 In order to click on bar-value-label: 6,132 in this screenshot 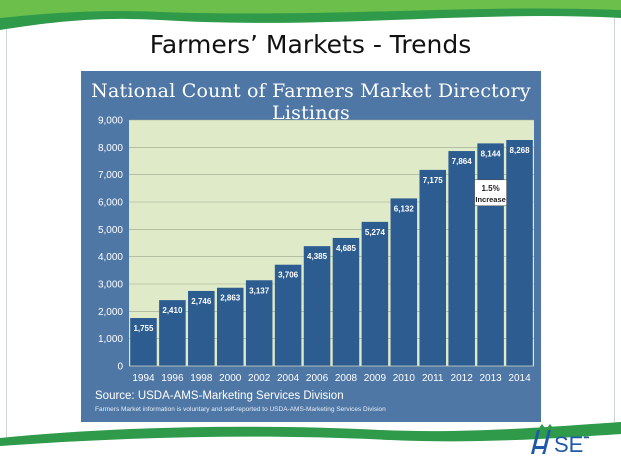, I will do `click(404, 208)`.